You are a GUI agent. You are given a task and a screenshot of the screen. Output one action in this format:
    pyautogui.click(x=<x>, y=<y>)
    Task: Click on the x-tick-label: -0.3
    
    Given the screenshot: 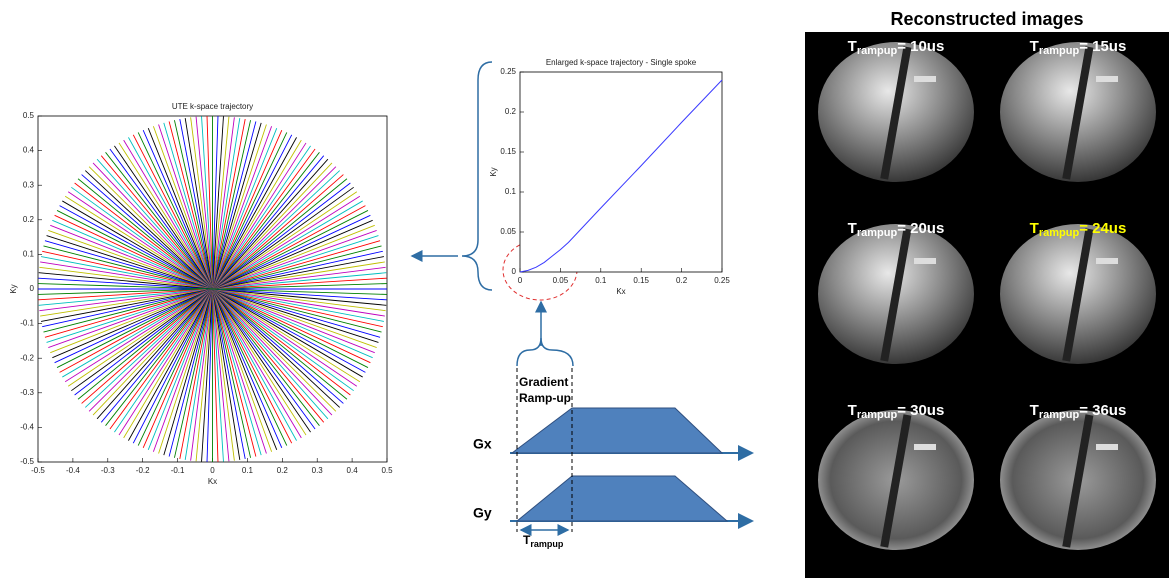 What is the action you would take?
    pyautogui.click(x=108, y=470)
    